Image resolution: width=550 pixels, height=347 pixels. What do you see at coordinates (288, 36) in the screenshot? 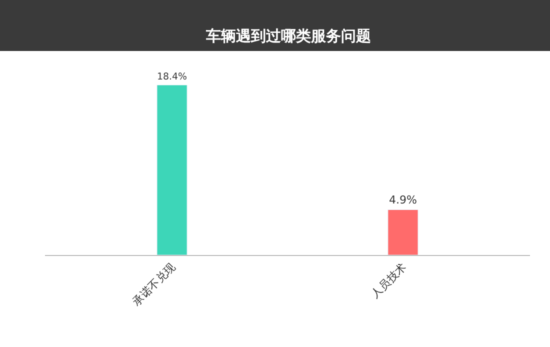
I see `chart-title: 车辆遇到过哪类服务问题` at bounding box center [288, 36].